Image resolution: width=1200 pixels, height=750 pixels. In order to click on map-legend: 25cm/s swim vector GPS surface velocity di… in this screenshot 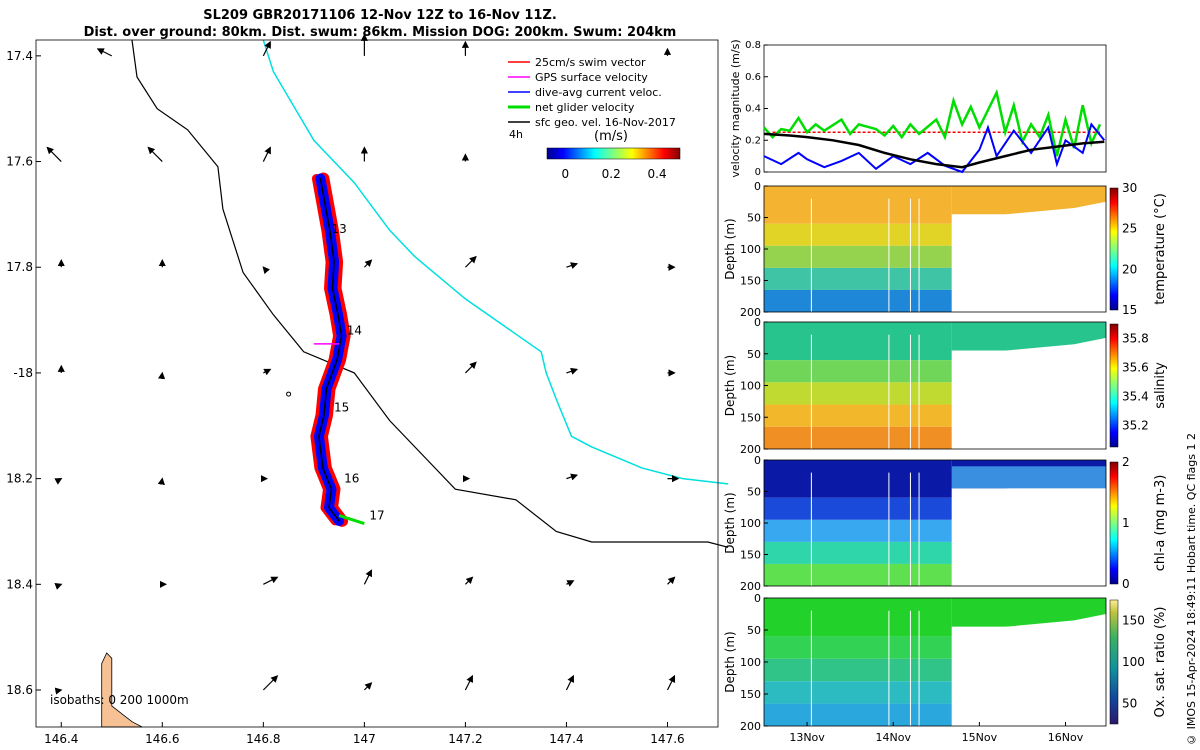, I will do `click(594, 118)`.